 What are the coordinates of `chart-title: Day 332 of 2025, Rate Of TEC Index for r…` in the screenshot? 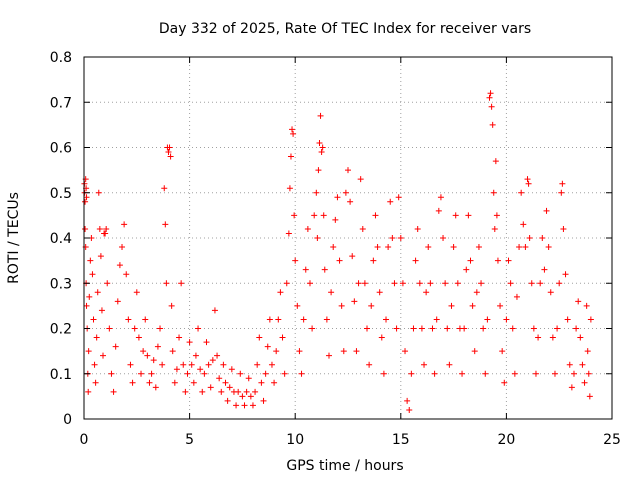 It's located at (345, 29).